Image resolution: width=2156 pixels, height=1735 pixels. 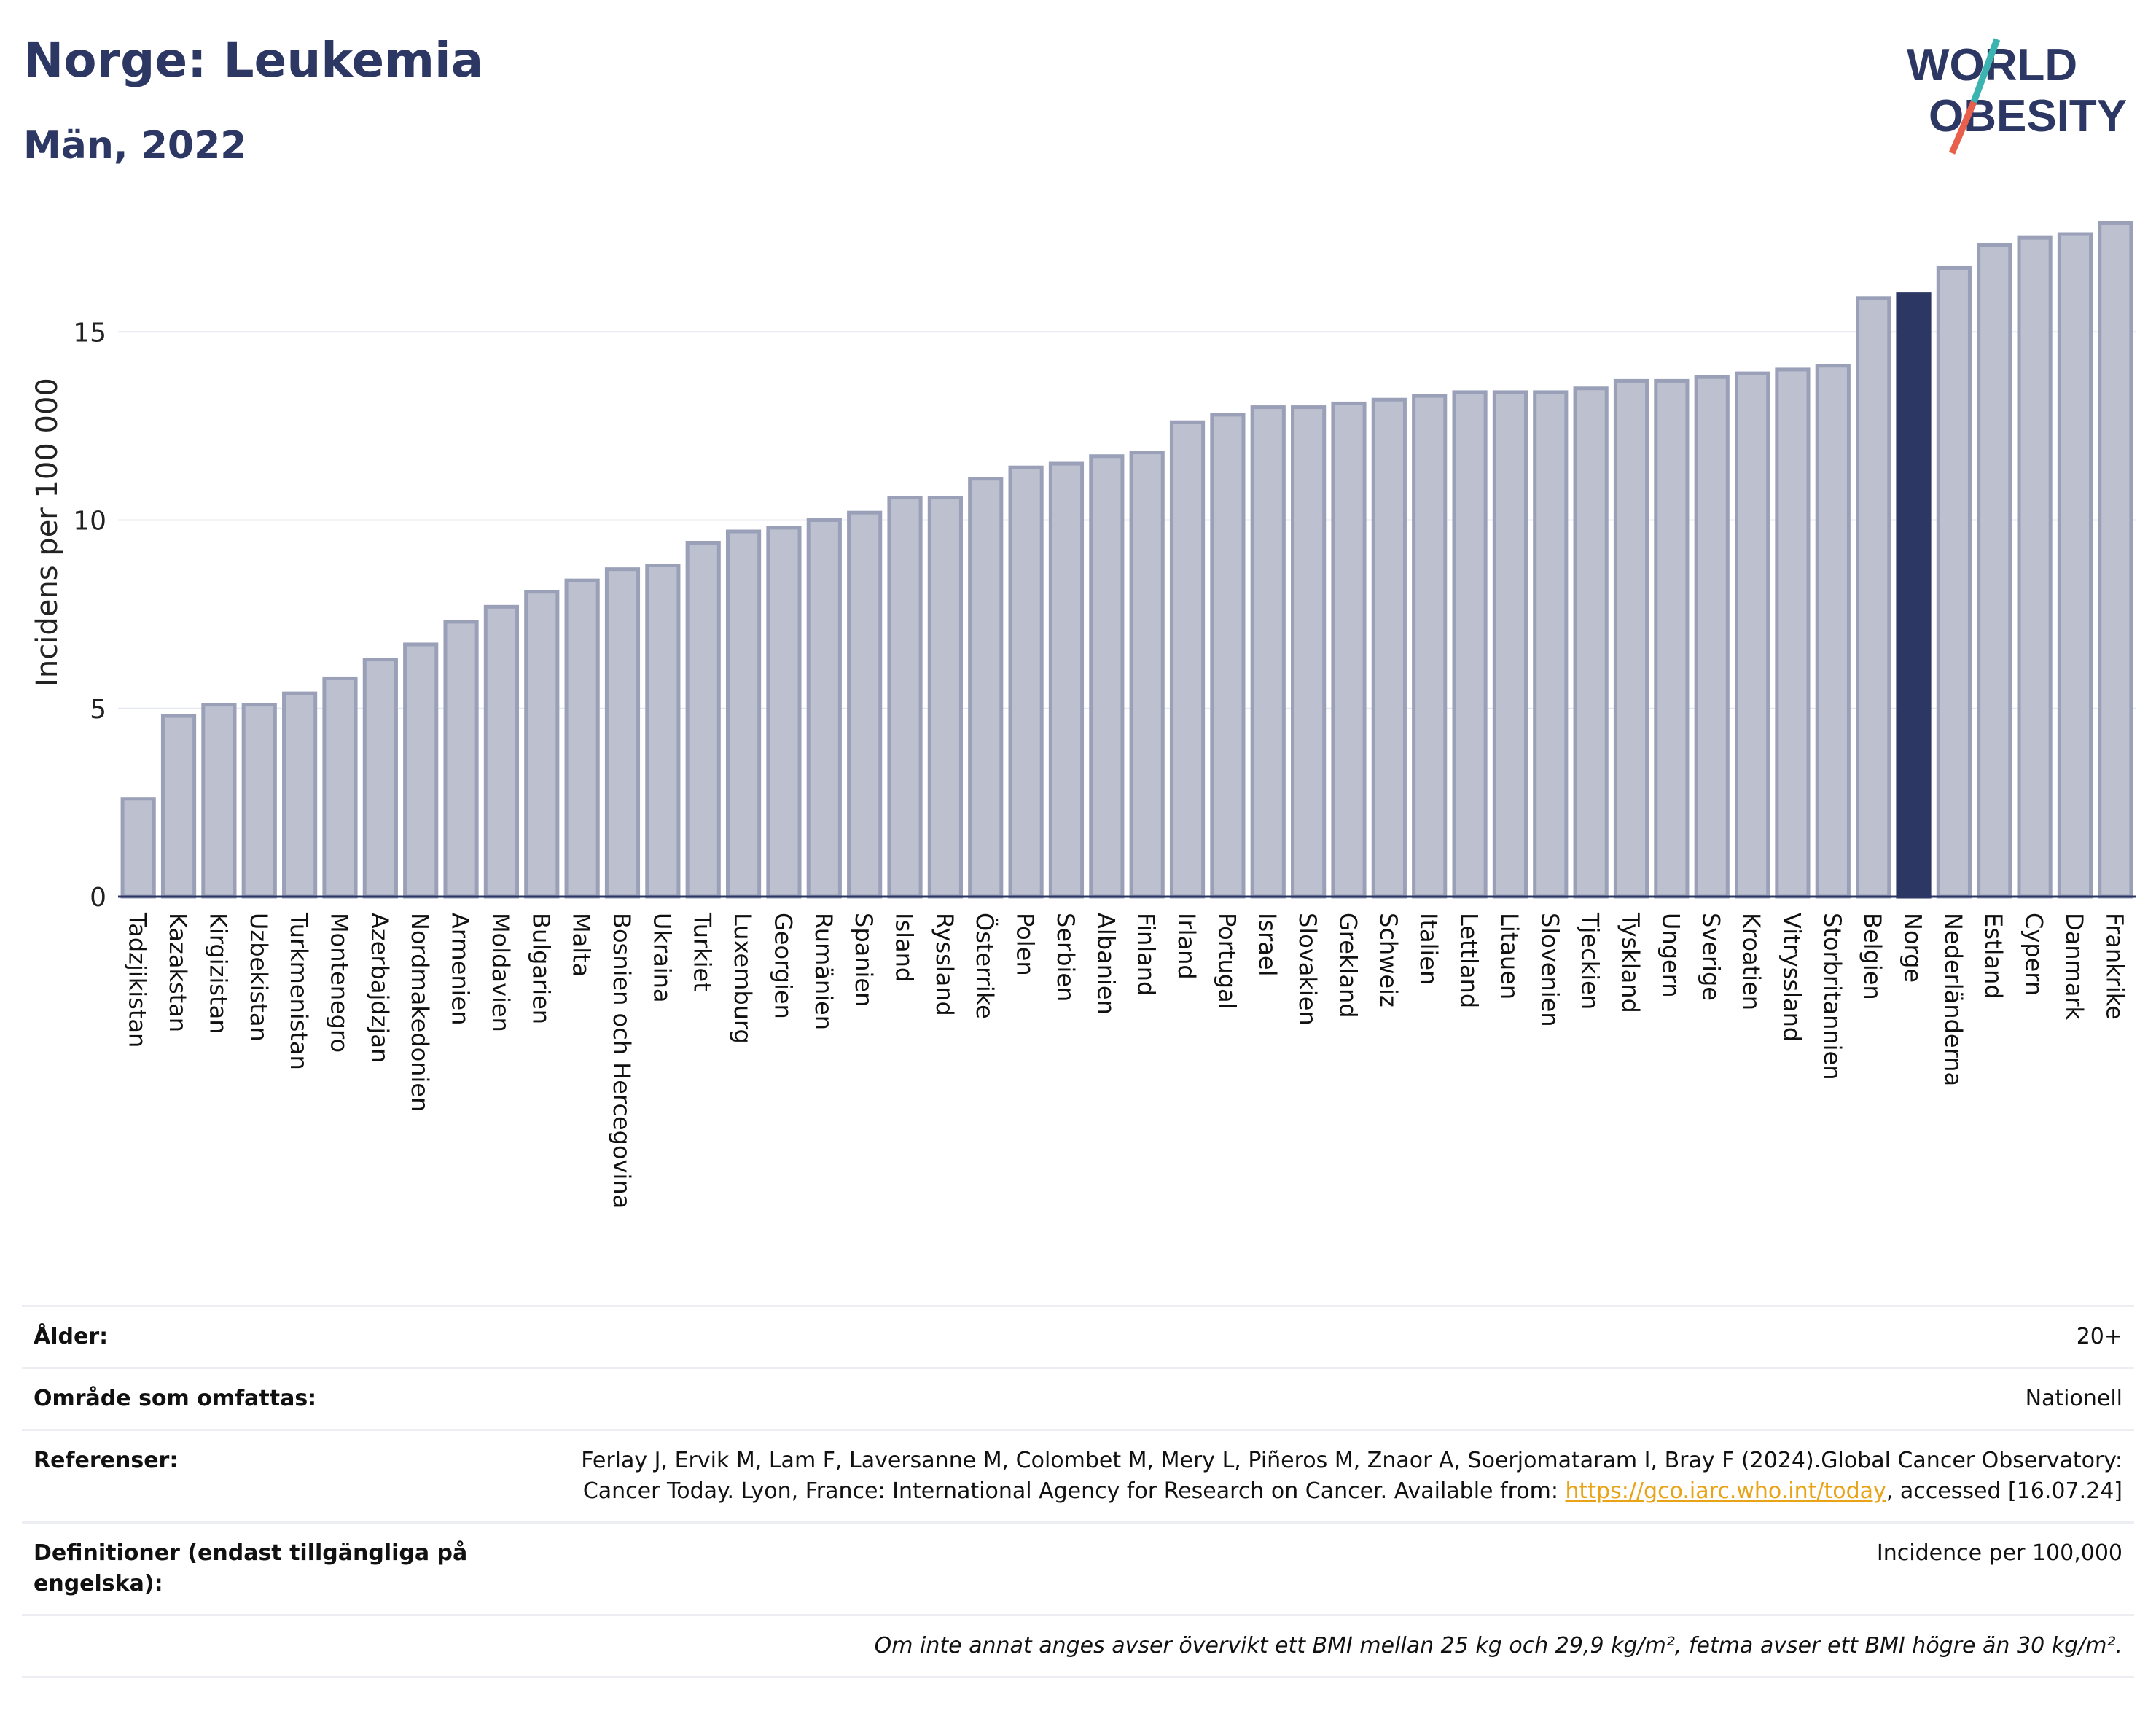 What do you see at coordinates (1187, 946) in the screenshot?
I see `x-category-label: Irland` at bounding box center [1187, 946].